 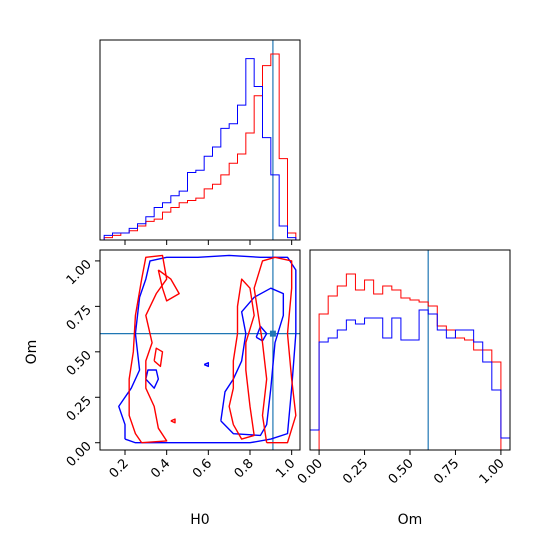 I want to click on om-x-tick-label: 0.00, so click(x=310, y=471).